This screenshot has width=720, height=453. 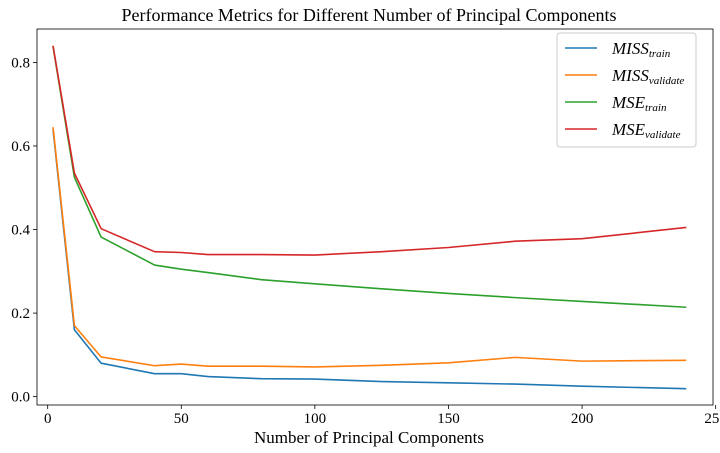 What do you see at coordinates (20, 314) in the screenshot?
I see `y-tick-label: 0.2` at bounding box center [20, 314].